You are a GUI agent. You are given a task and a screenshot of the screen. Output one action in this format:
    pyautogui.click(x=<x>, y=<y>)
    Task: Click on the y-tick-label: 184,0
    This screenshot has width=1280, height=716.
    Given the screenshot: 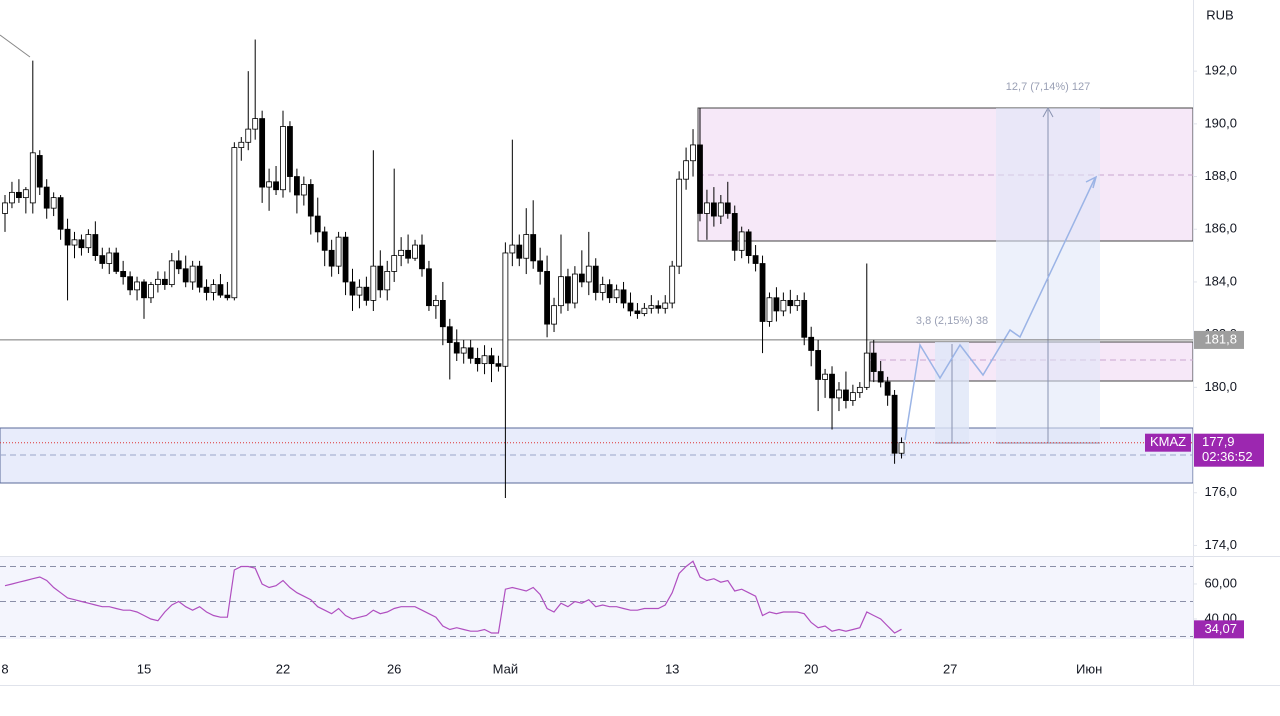 What is the action you would take?
    pyautogui.click(x=1220, y=280)
    